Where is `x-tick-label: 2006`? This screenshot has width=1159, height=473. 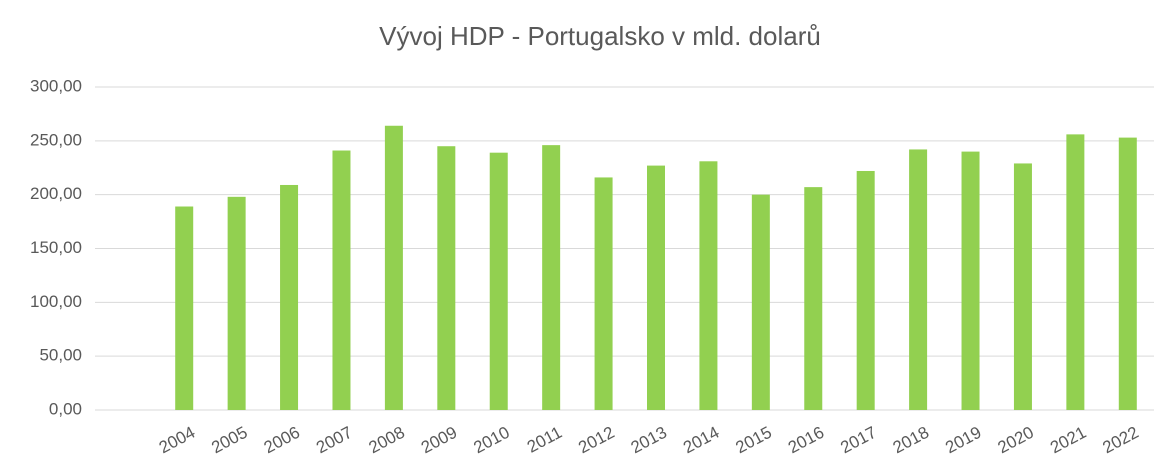 x-tick-label: 2006 is located at coordinates (282, 440).